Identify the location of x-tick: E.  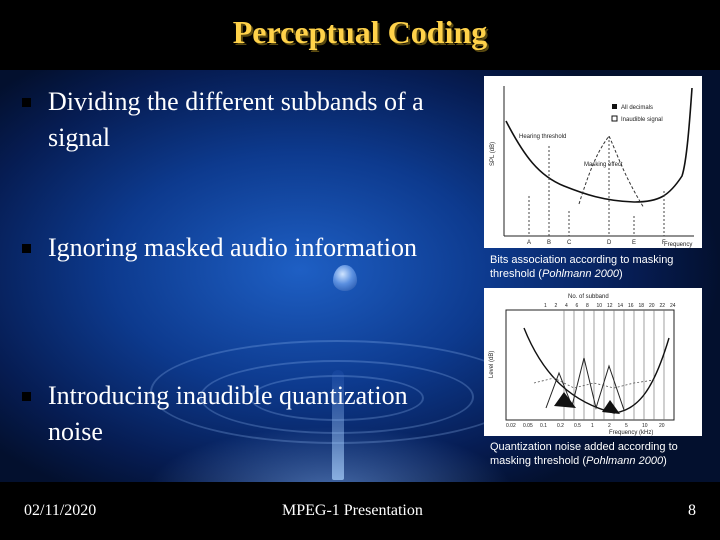
(634, 243).